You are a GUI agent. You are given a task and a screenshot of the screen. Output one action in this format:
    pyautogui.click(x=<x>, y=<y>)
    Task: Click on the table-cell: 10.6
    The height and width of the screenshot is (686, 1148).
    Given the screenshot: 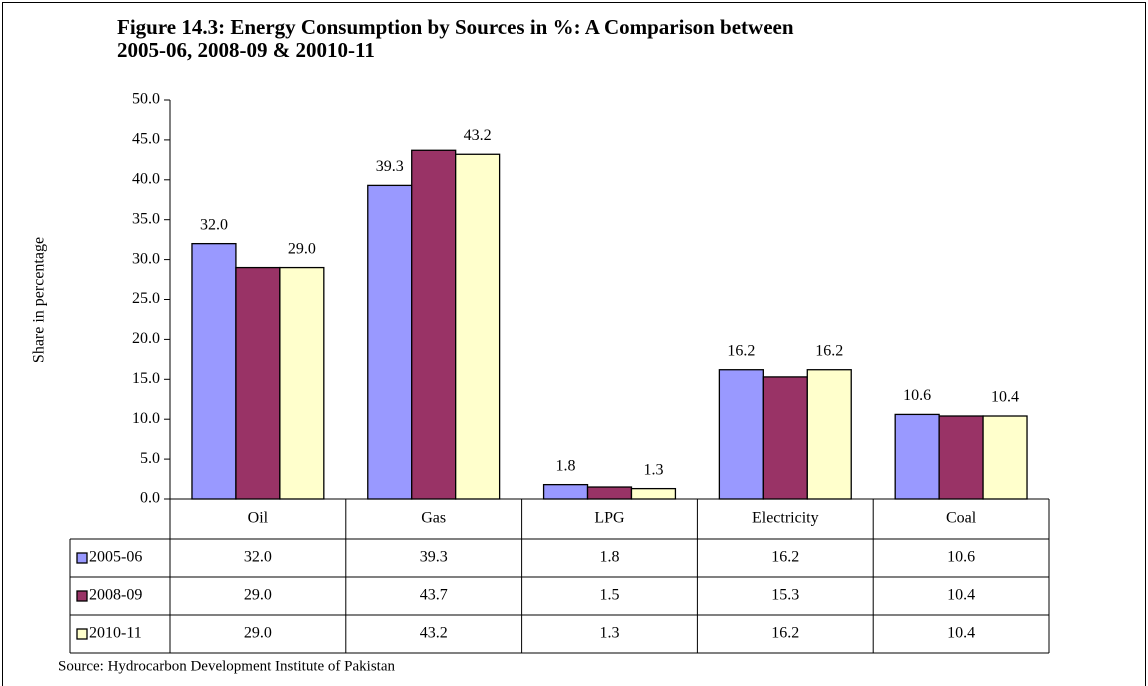 What is the action you would take?
    pyautogui.click(x=961, y=557)
    